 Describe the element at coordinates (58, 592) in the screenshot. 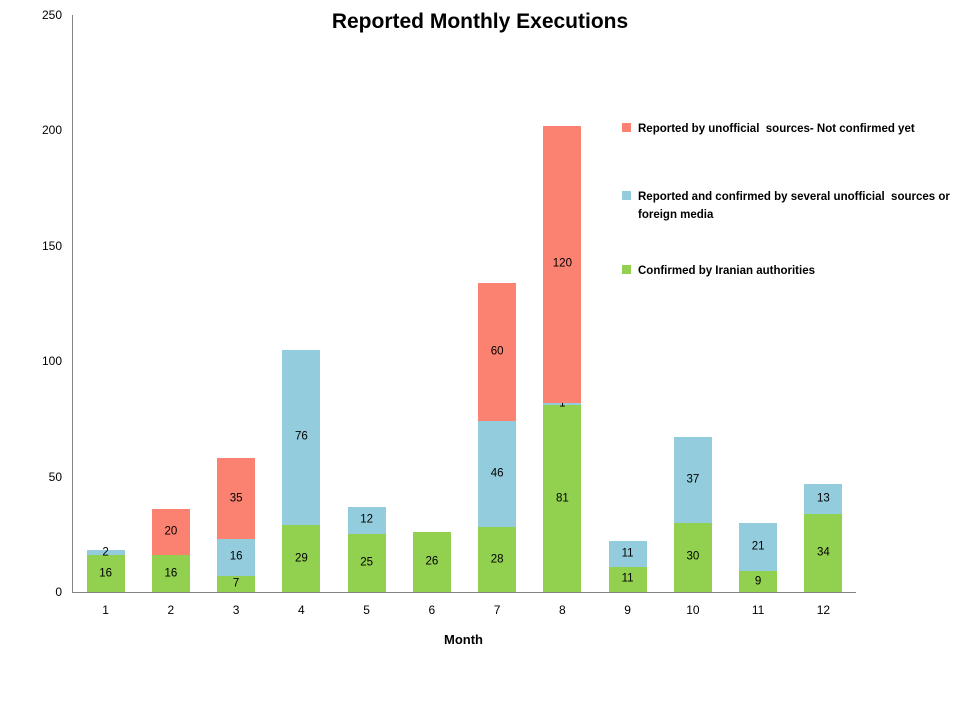

I see `y-tick-label: 0` at that location.